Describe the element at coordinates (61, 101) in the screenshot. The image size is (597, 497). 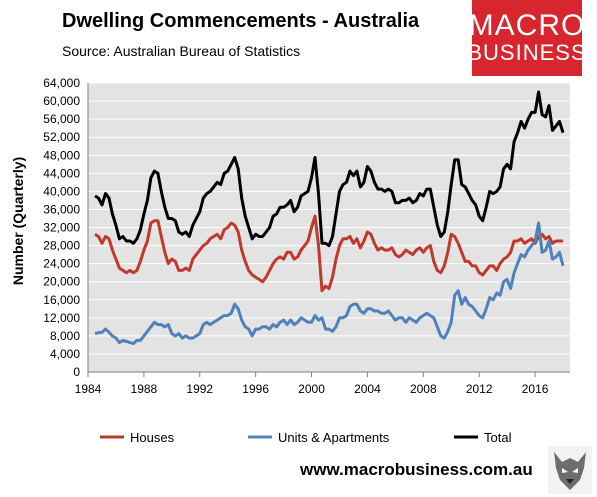
I see `y-tick-label: 60,000` at that location.